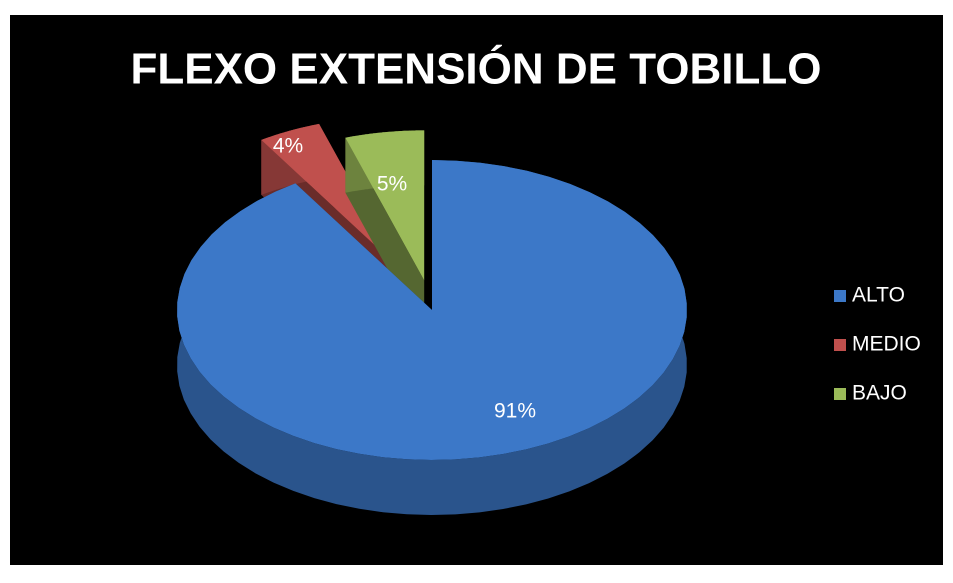 This screenshot has height=583, width=953. I want to click on chart-title: FLEXO EXTENSIÓN DE TOBILLO, so click(475, 69).